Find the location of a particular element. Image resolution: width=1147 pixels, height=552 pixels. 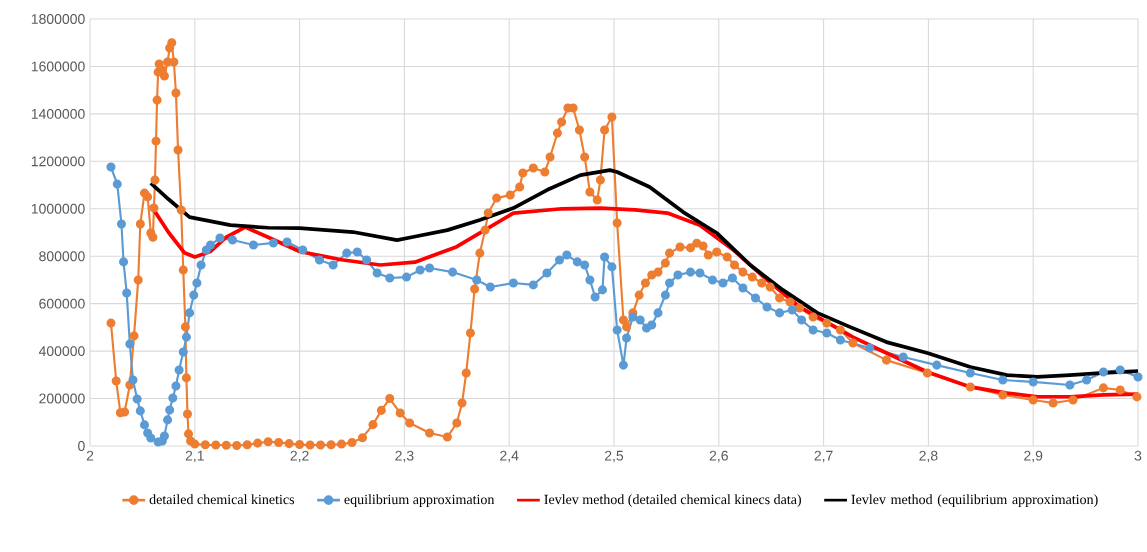

x-tick-label: 2,1 is located at coordinates (194, 456).